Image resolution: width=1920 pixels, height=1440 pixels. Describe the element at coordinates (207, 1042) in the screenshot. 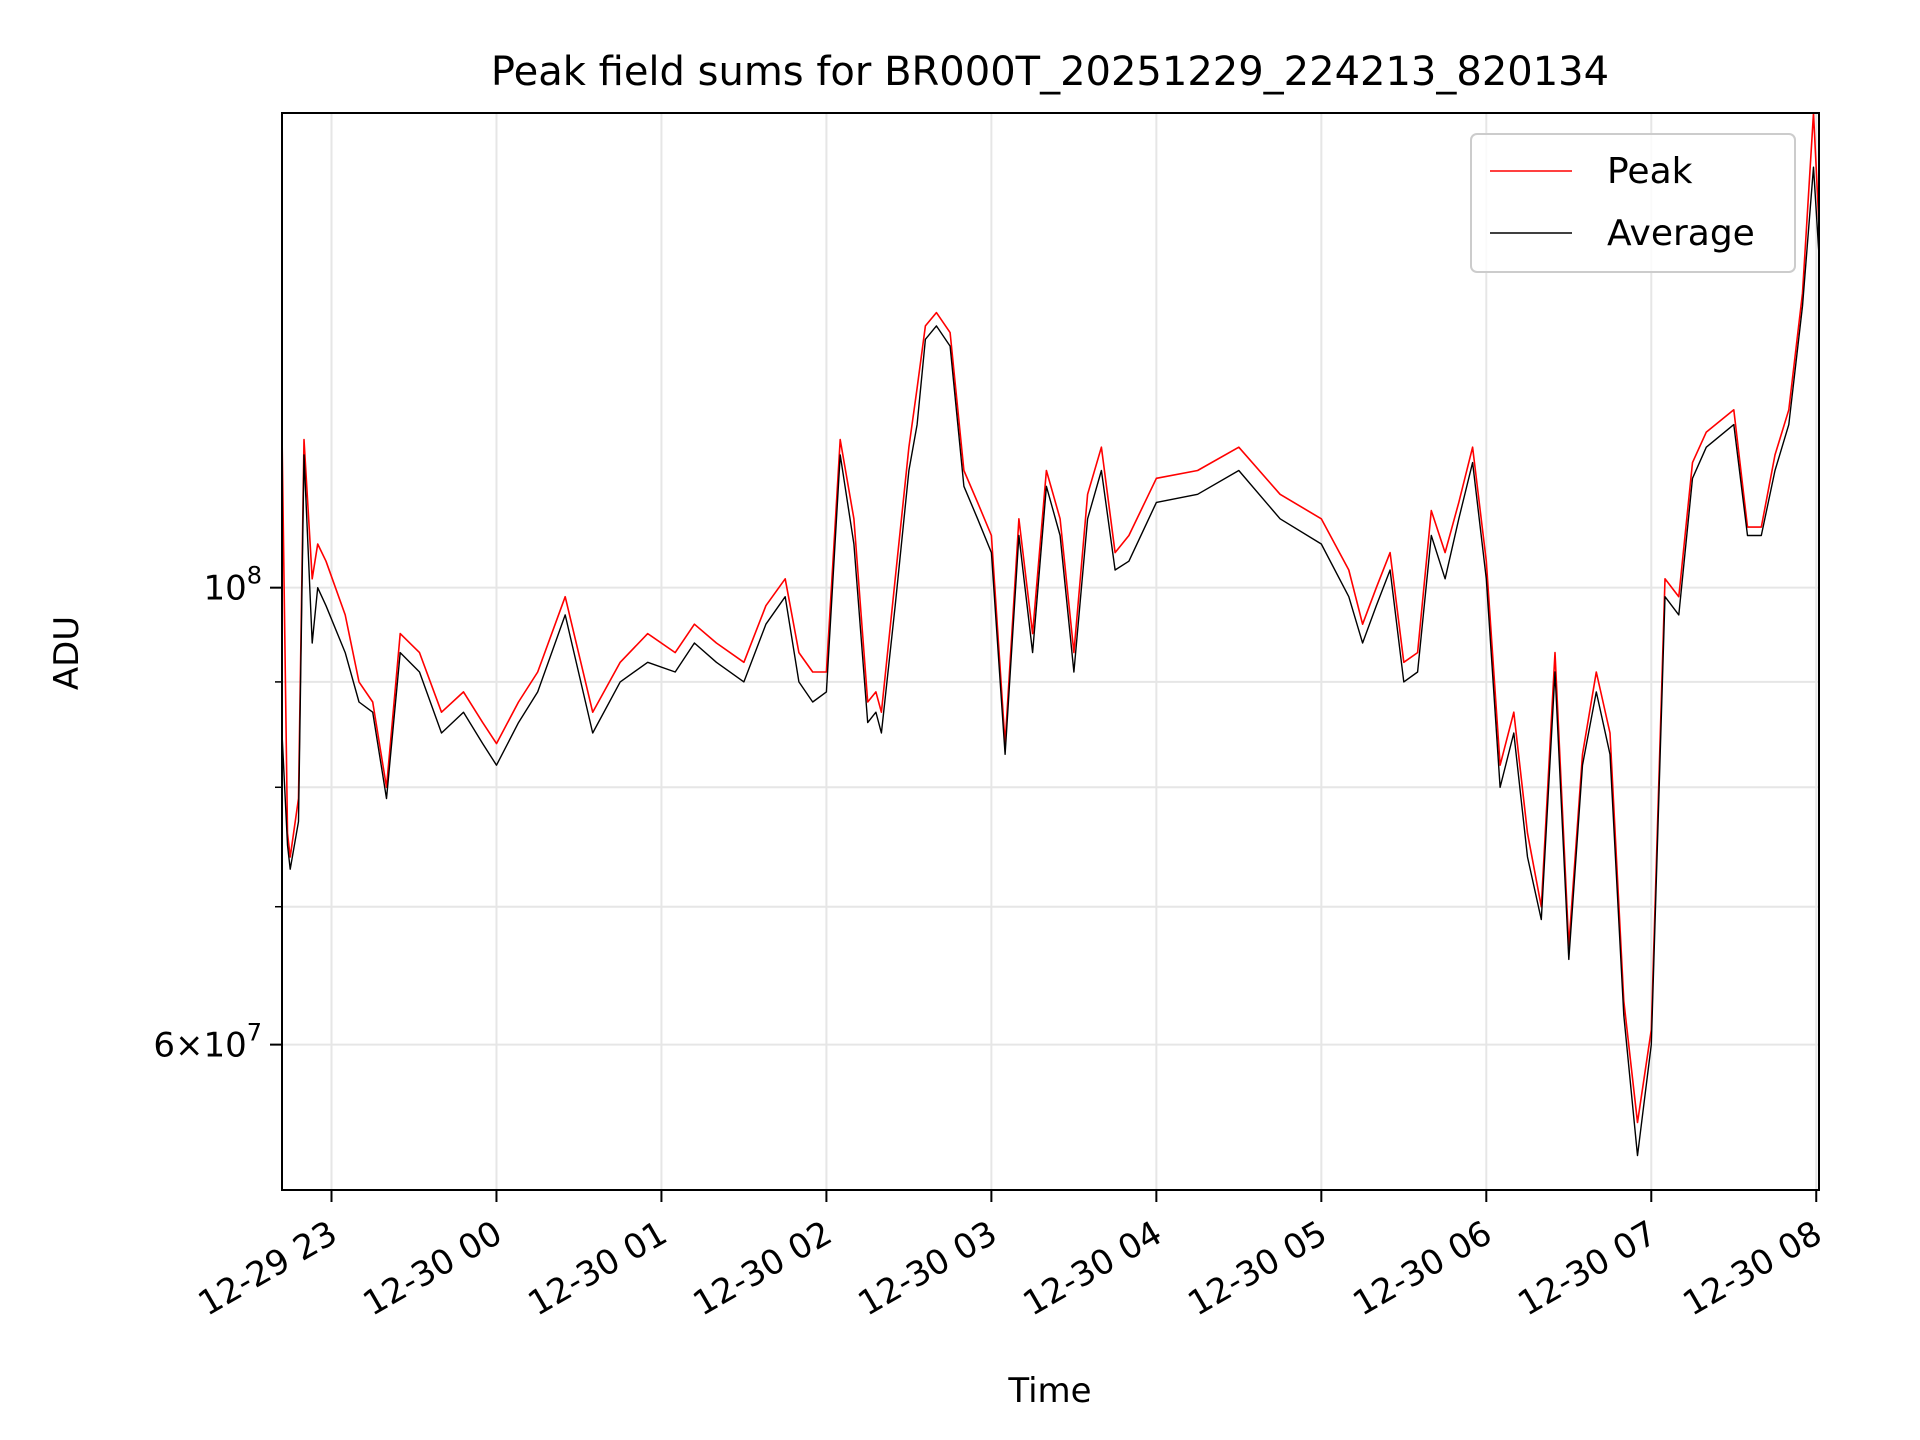

I see `y-tick-label: 6×107` at that location.